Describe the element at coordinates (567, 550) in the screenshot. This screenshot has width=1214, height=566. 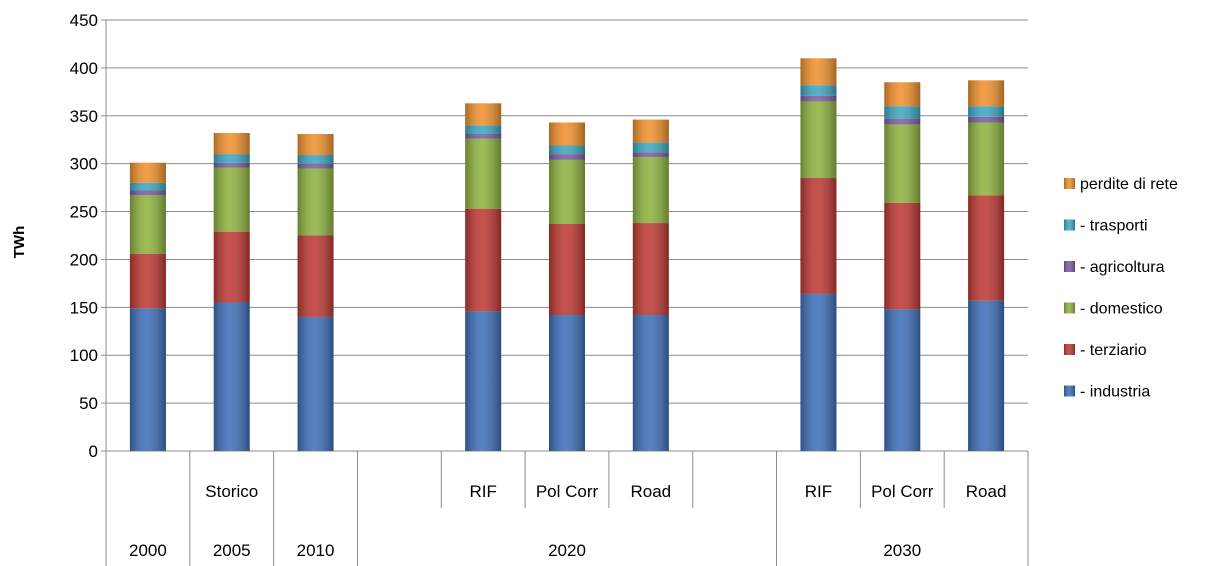
I see `group-label: 2020` at that location.